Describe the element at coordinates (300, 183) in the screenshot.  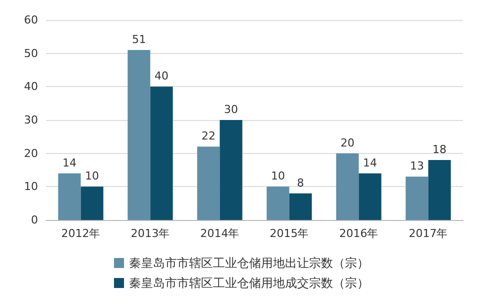
I see `data-label: 8` at that location.